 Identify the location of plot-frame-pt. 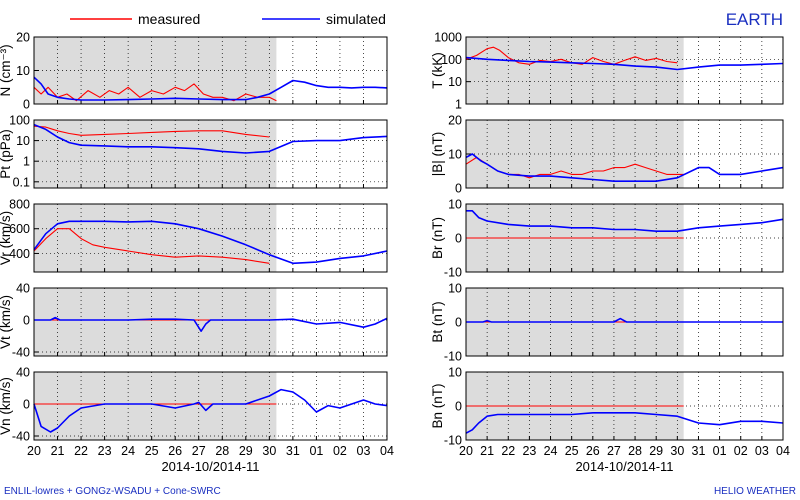
(210, 154).